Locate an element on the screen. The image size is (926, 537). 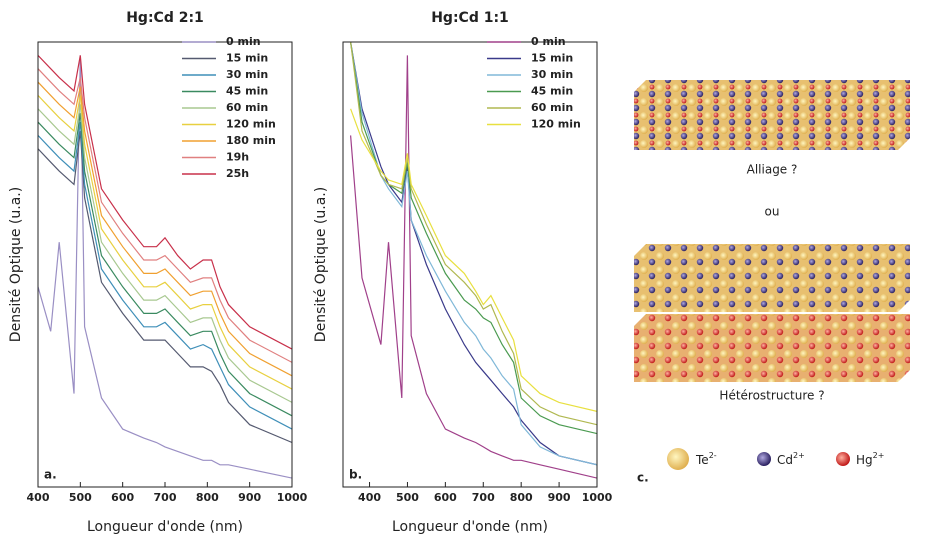
or-label: ou is located at coordinates (772, 212).